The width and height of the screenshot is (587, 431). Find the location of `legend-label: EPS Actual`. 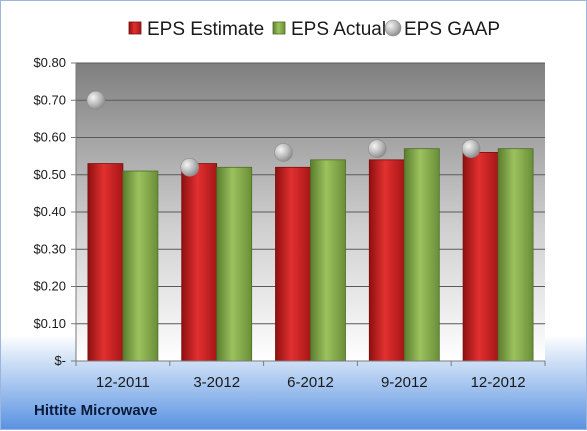

legend-label: EPS Actual is located at coordinates (338, 29).